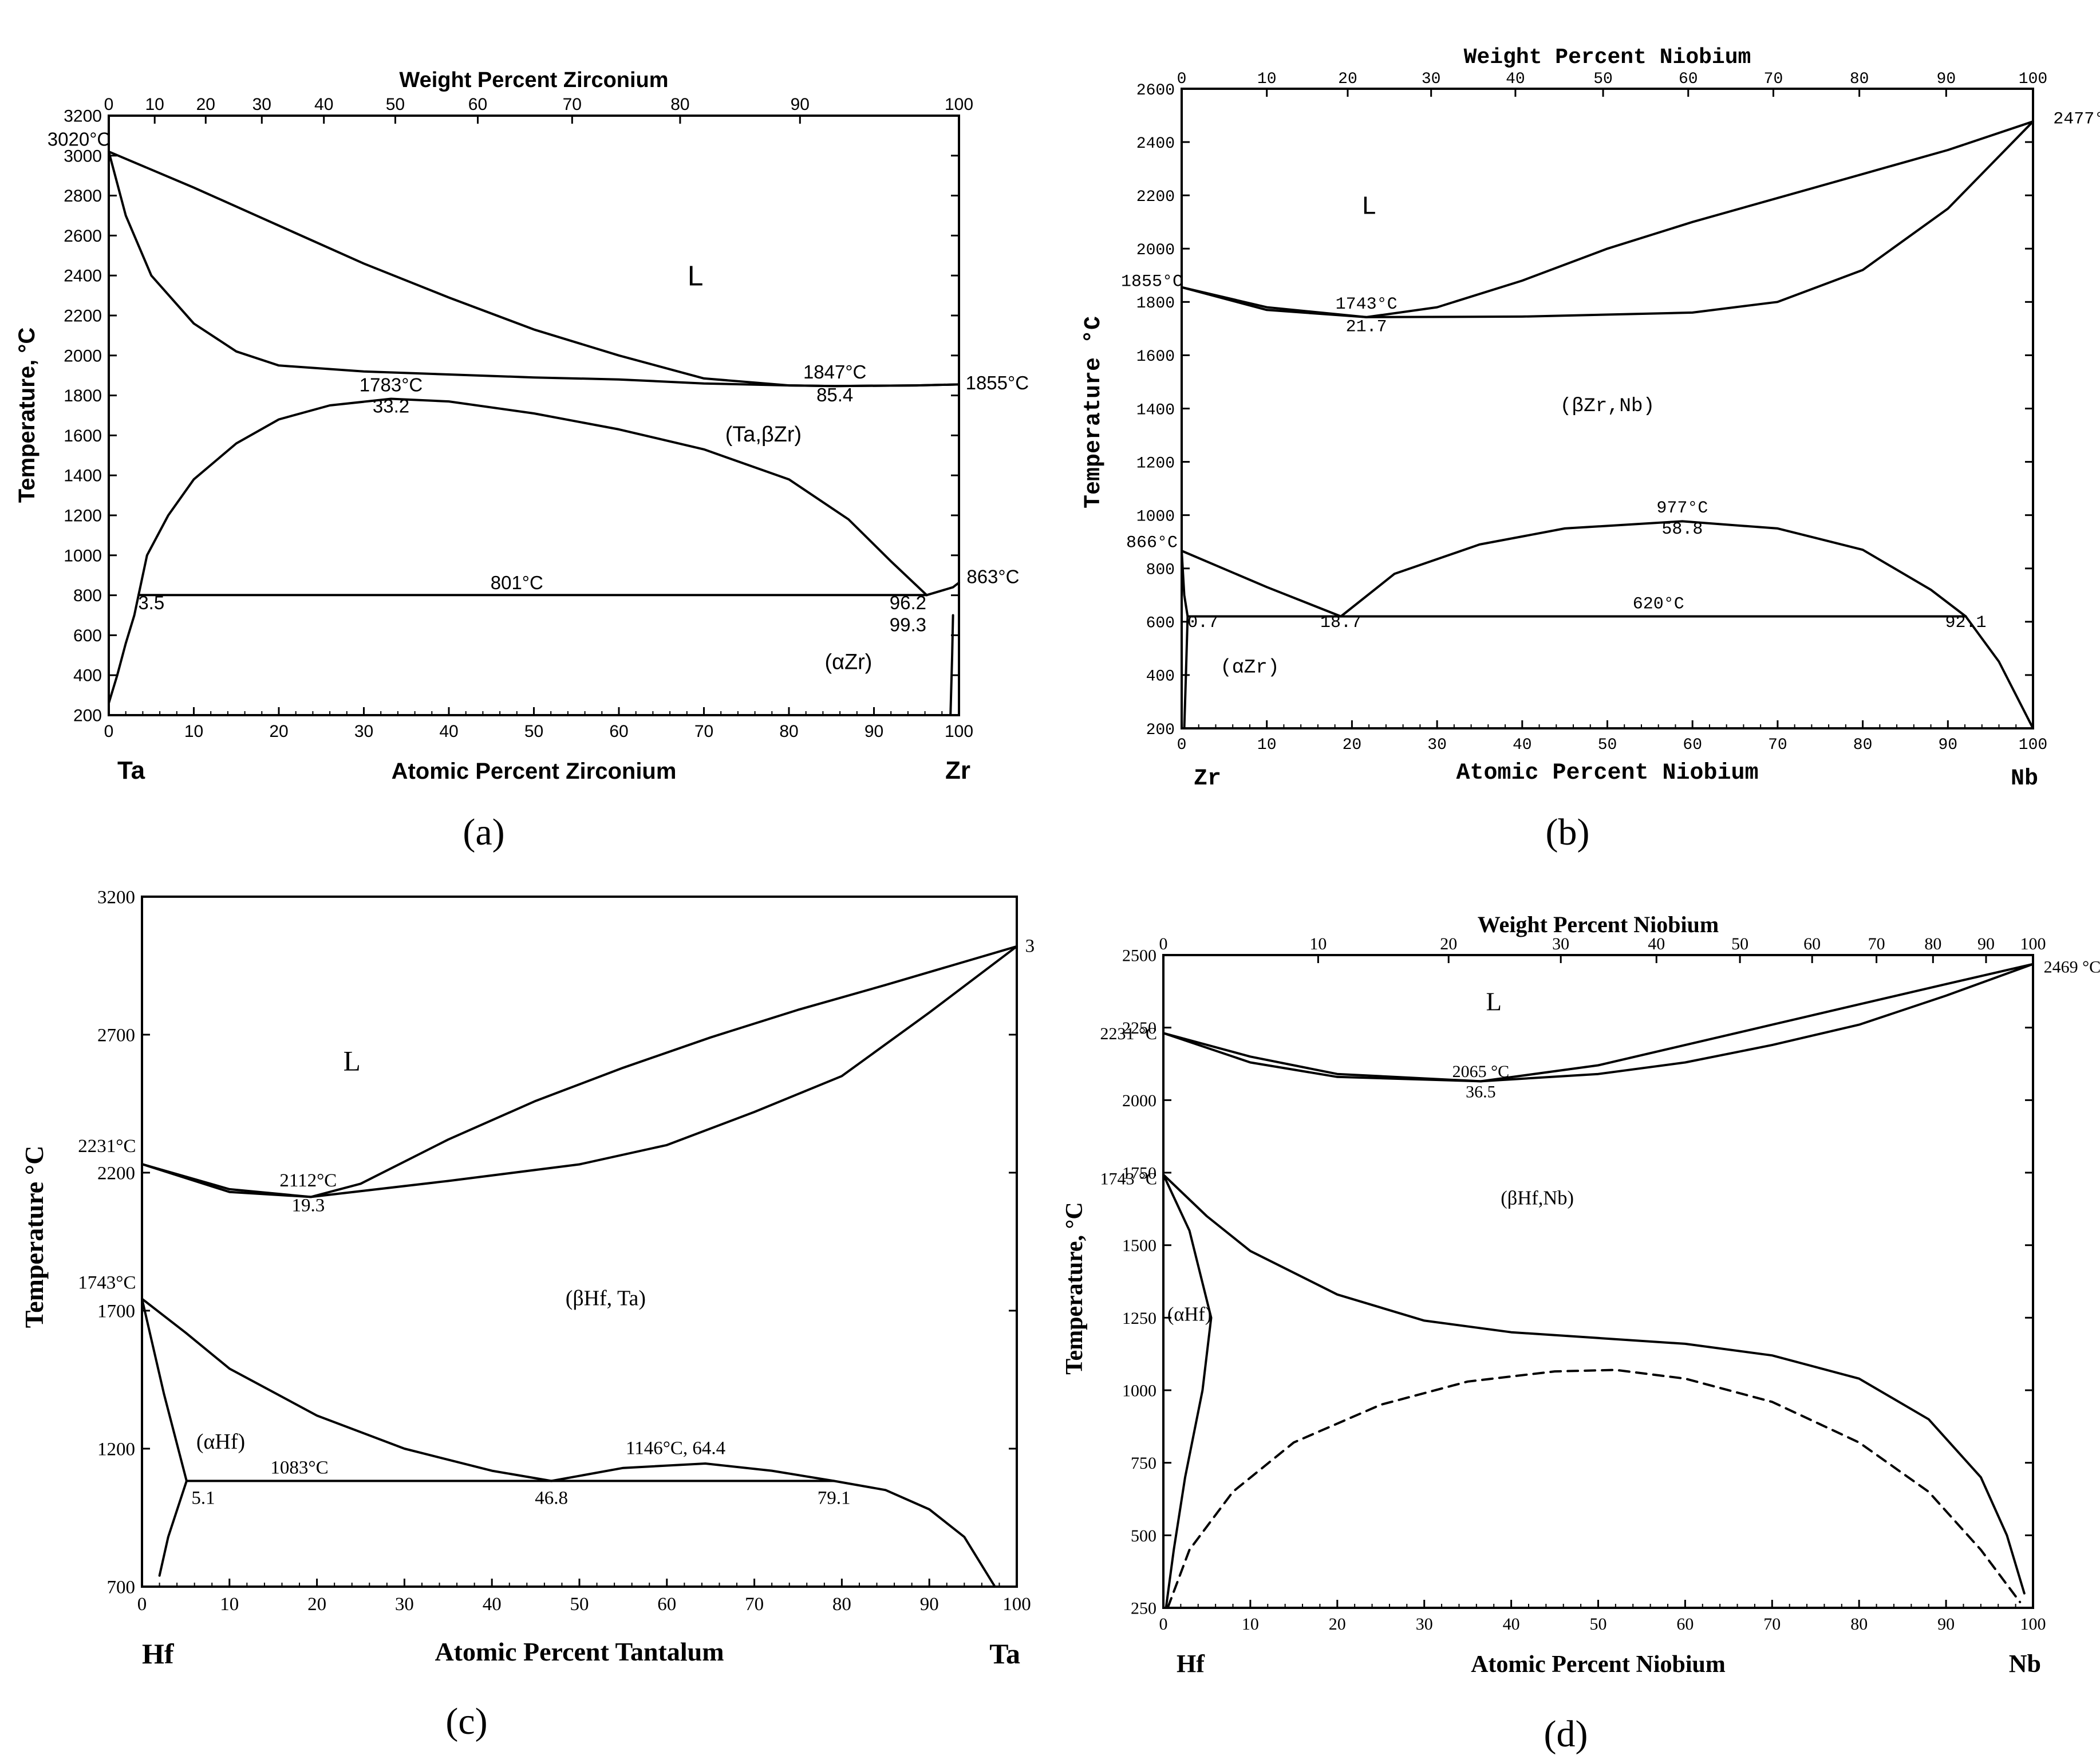  Describe the element at coordinates (492, 1604) in the screenshot. I see `x-tick-label: 40` at that location.